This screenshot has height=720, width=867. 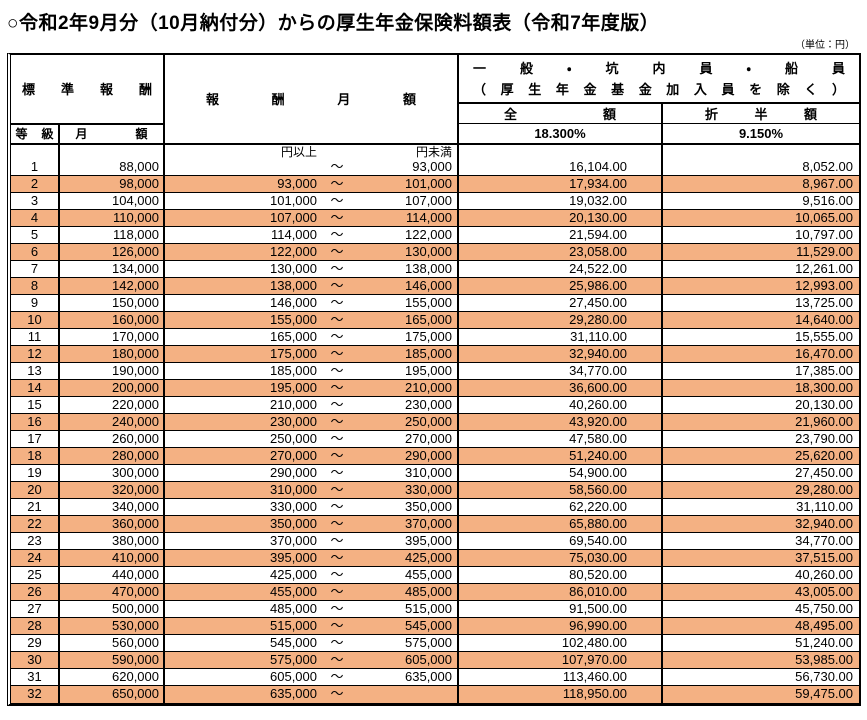 I want to click on unit-label: （単位：円）, so click(x=825, y=45).